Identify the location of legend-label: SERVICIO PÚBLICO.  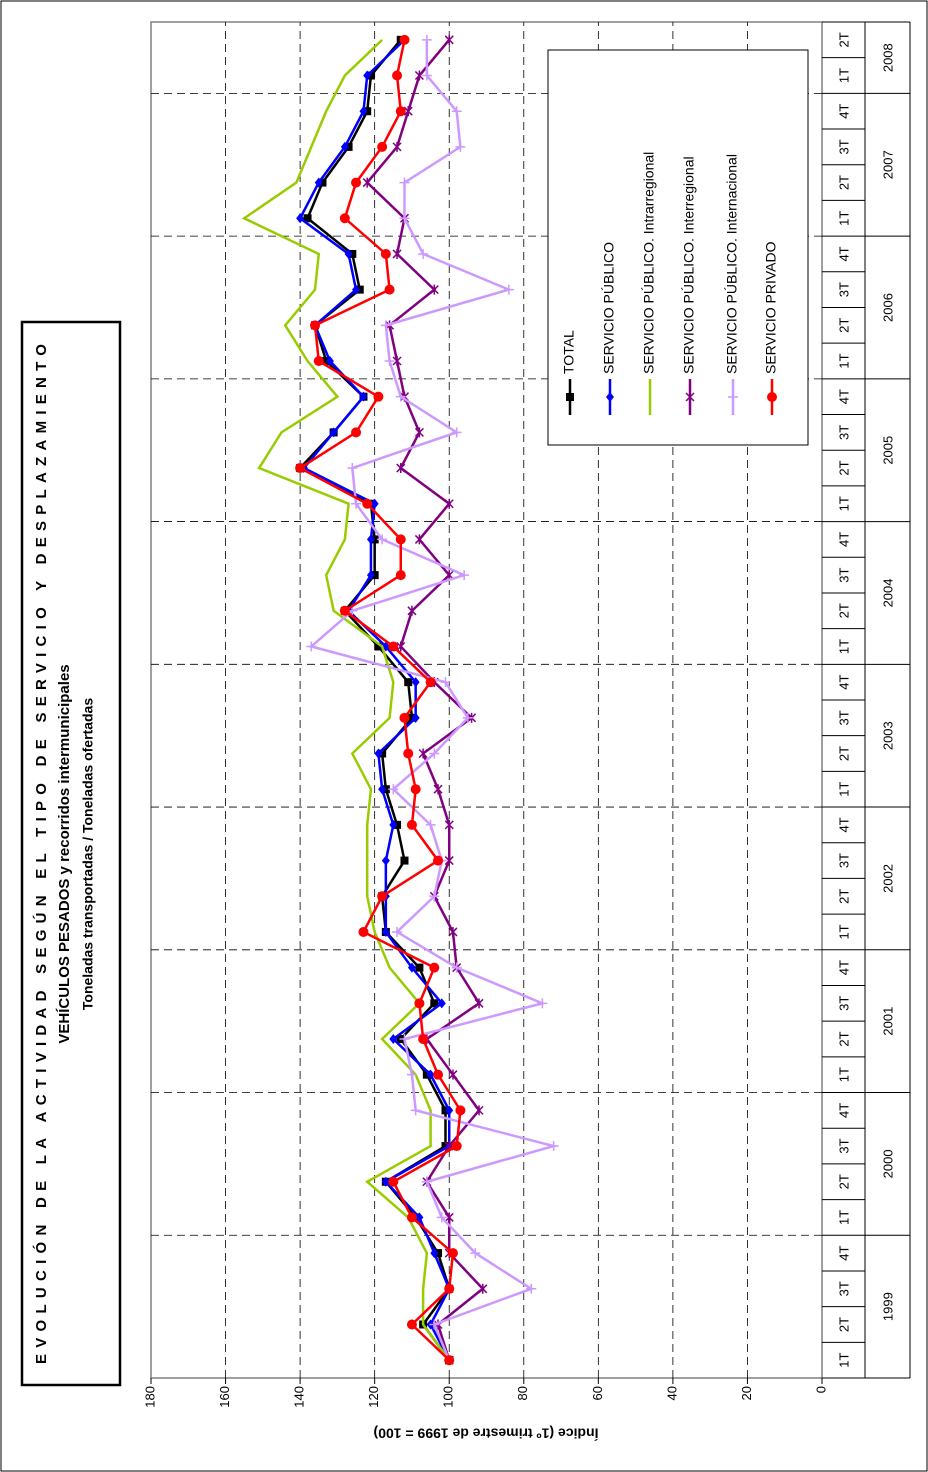
(609, 308).